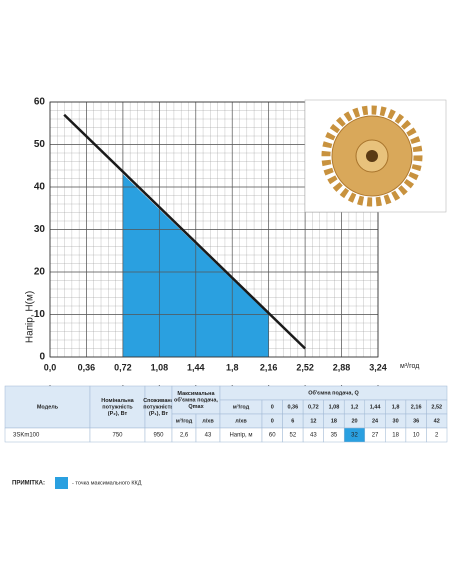 Image resolution: width=452 pixels, height=584 pixels. I want to click on header-text: Qmax, so click(196, 407).